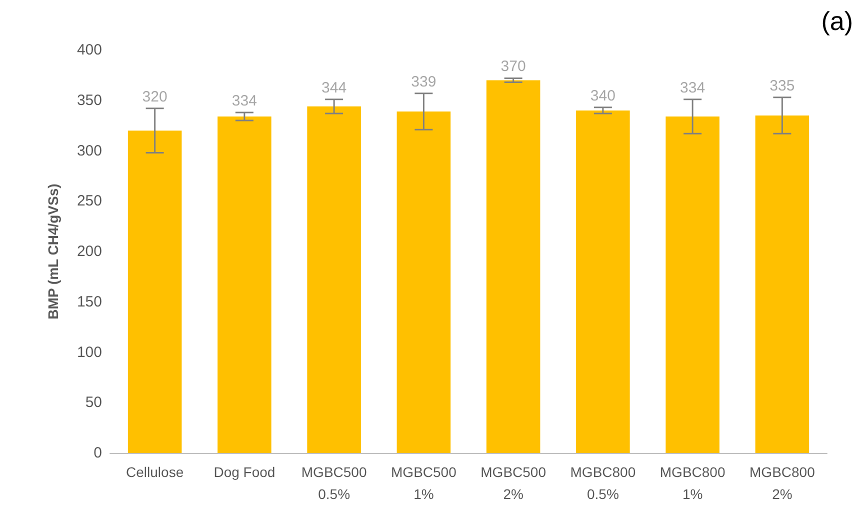 The width and height of the screenshot is (867, 516). I want to click on data-label: 340, so click(603, 95).